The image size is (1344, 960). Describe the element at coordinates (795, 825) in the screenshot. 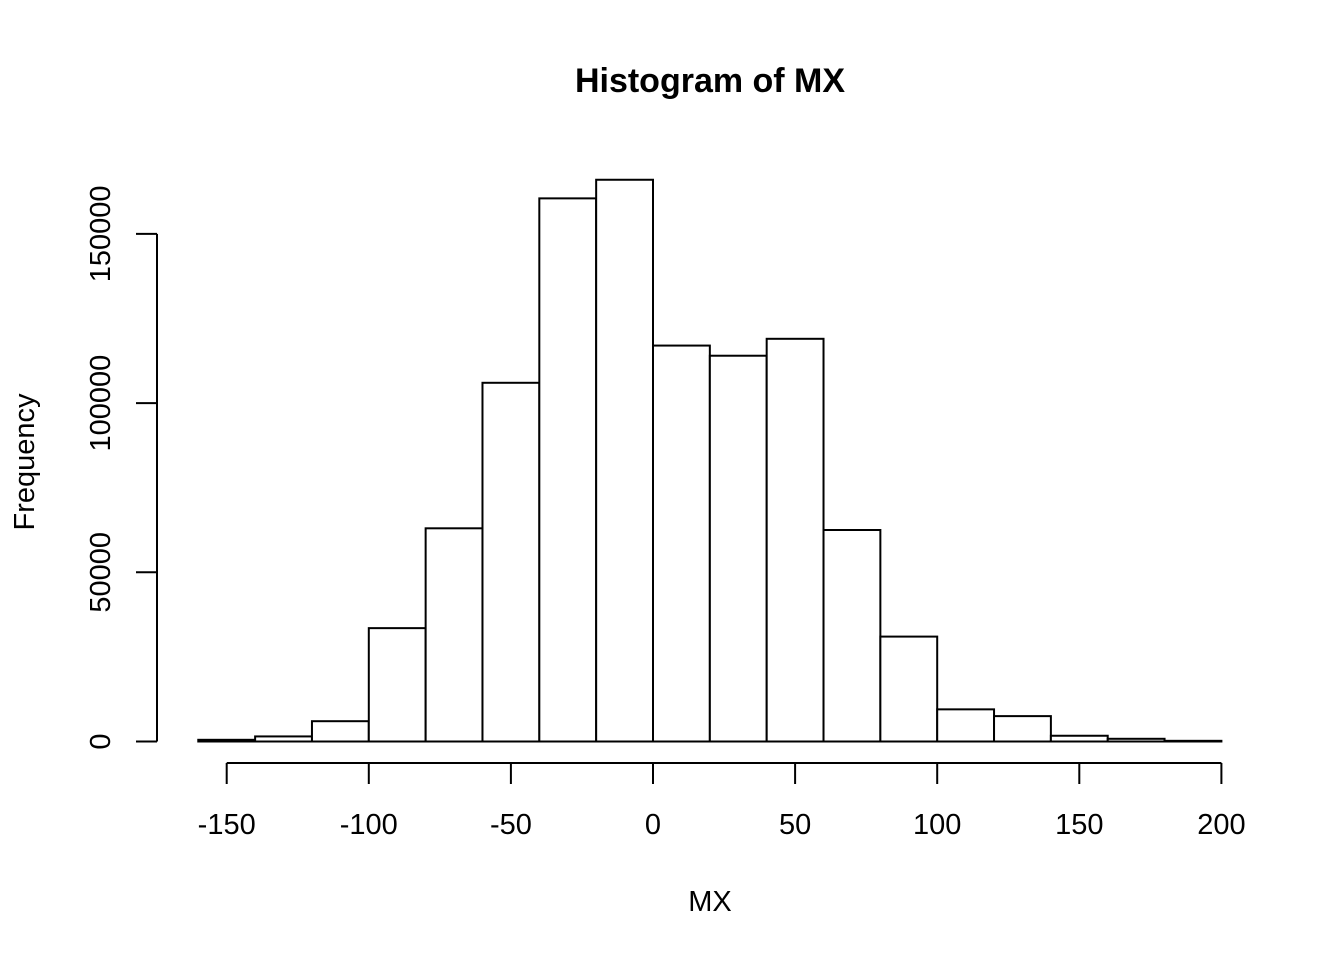

I see `x-tick-label: 50` at that location.